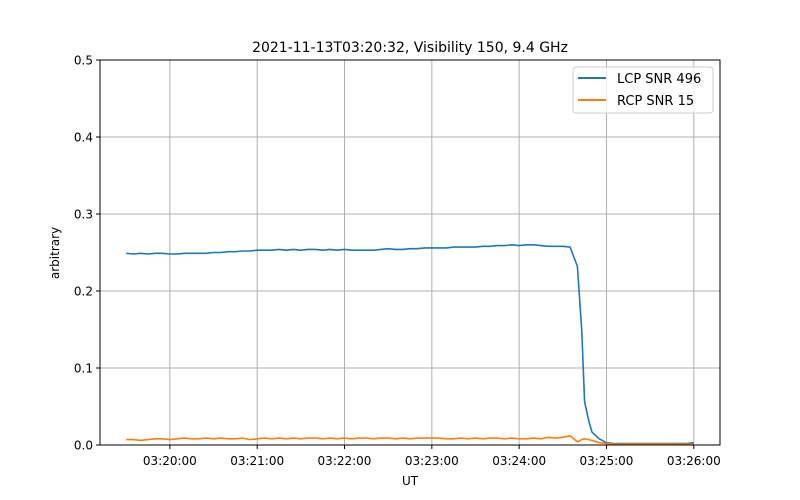 Image resolution: width=800 pixels, height=500 pixels. Describe the element at coordinates (170, 461) in the screenshot. I see `x-tick-label: 03:20:00` at that location.